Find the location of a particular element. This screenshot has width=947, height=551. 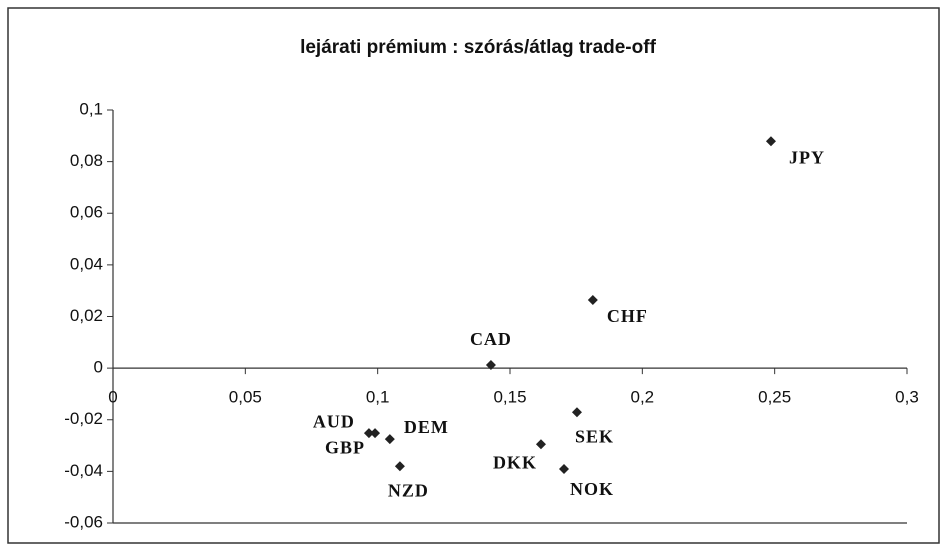

x-tick-label: 0,15 is located at coordinates (509, 397).